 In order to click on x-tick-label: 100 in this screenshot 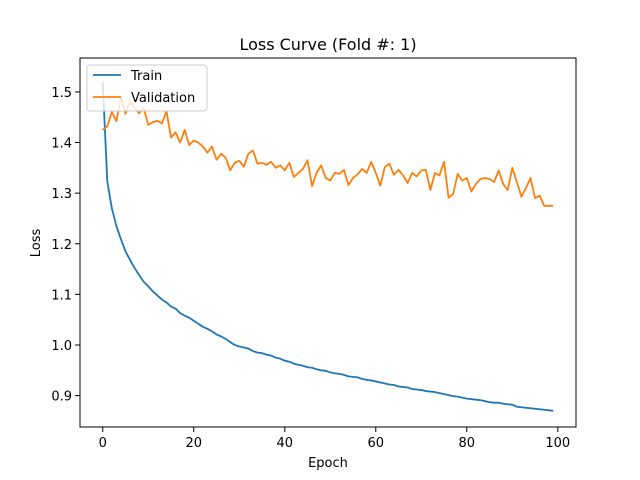, I will do `click(557, 443)`.